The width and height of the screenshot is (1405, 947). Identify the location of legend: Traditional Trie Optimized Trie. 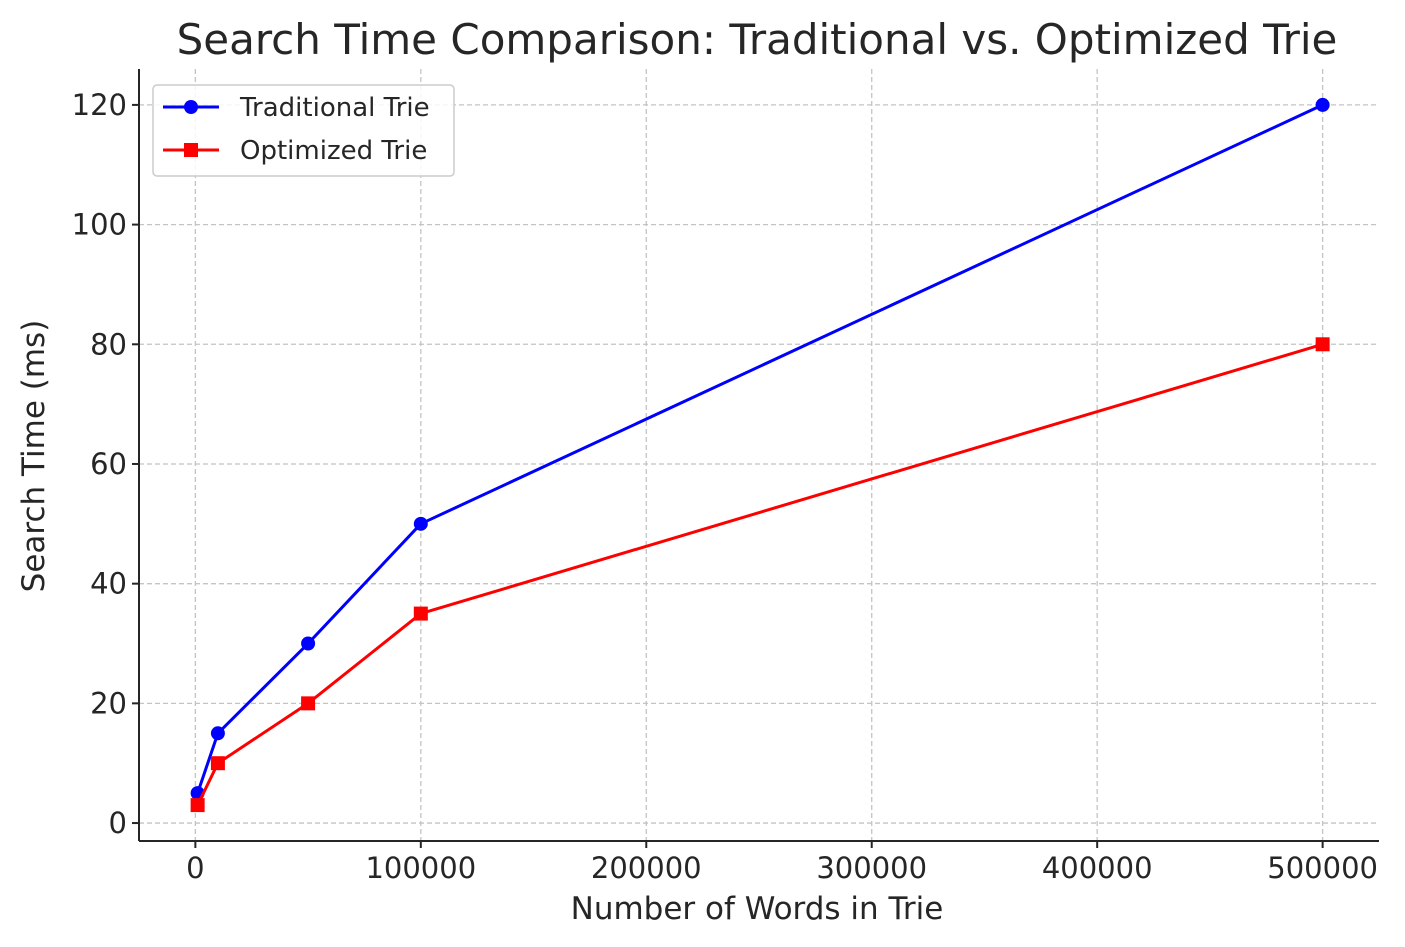
(303, 130).